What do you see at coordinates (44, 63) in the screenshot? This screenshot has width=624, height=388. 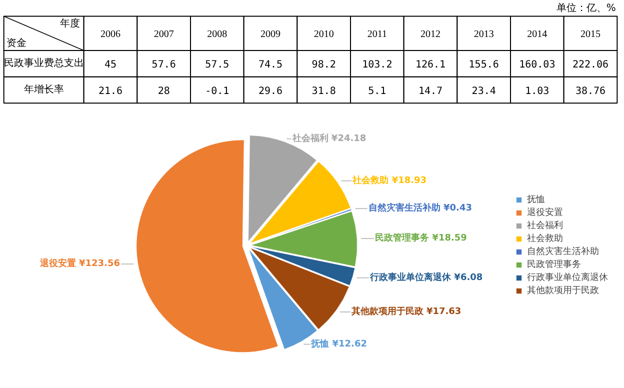 I see `y-tick-label: 民政事业费总支出` at bounding box center [44, 63].